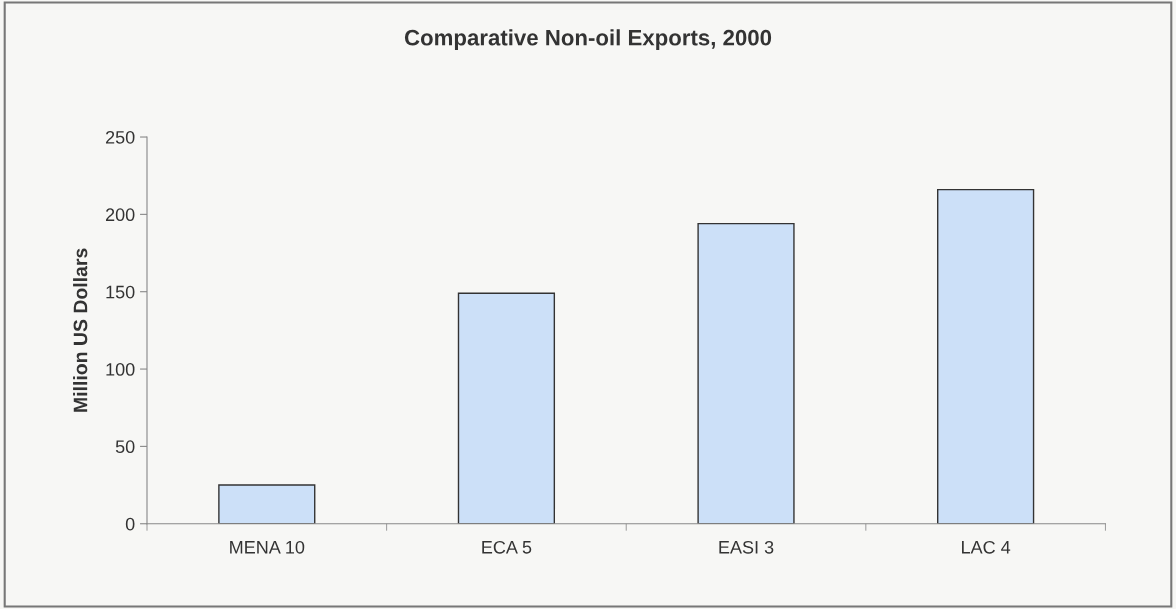 The image size is (1176, 609). I want to click on chart-title: Comparative Non-oil Exports, 2000, so click(588, 39).